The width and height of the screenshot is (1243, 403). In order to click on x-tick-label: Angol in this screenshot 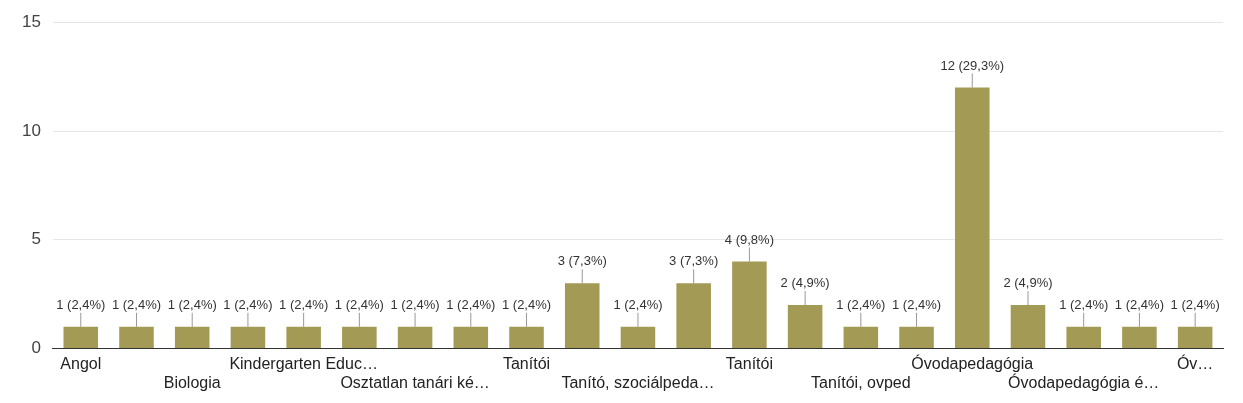, I will do `click(81, 363)`.